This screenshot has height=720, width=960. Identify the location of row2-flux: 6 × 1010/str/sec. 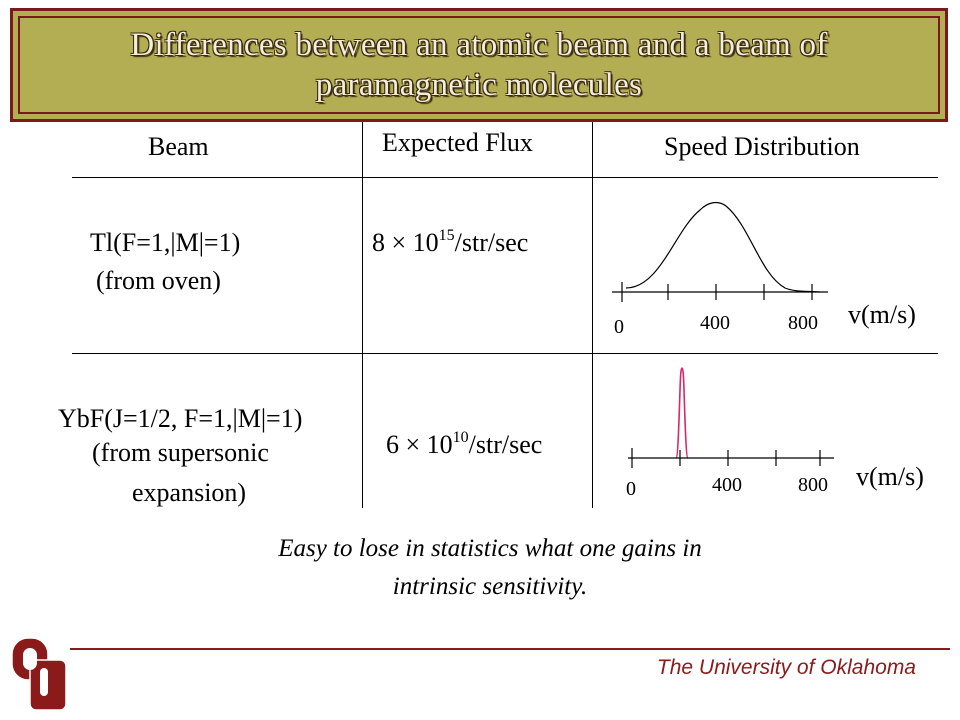
(464, 444).